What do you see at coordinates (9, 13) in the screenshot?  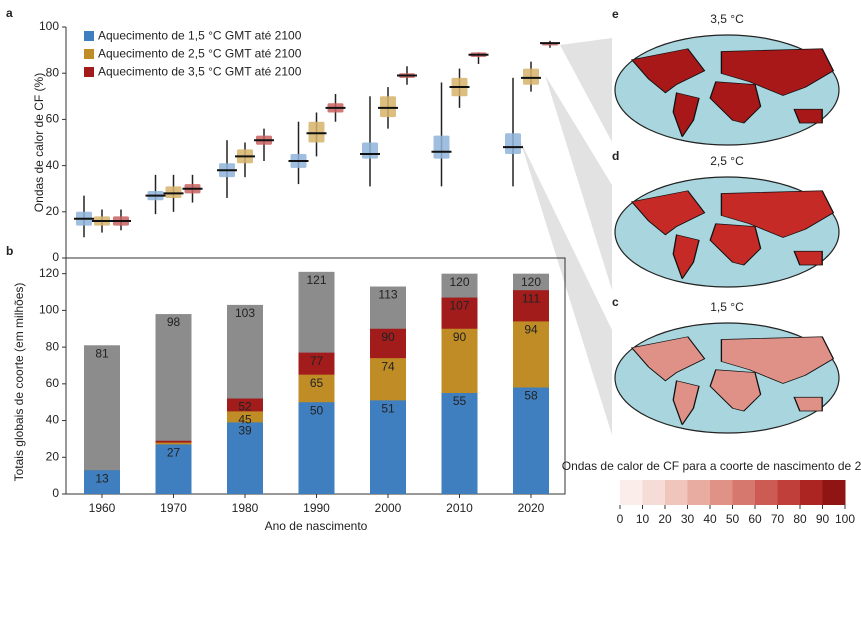 I see `panel-letter: a` at bounding box center [9, 13].